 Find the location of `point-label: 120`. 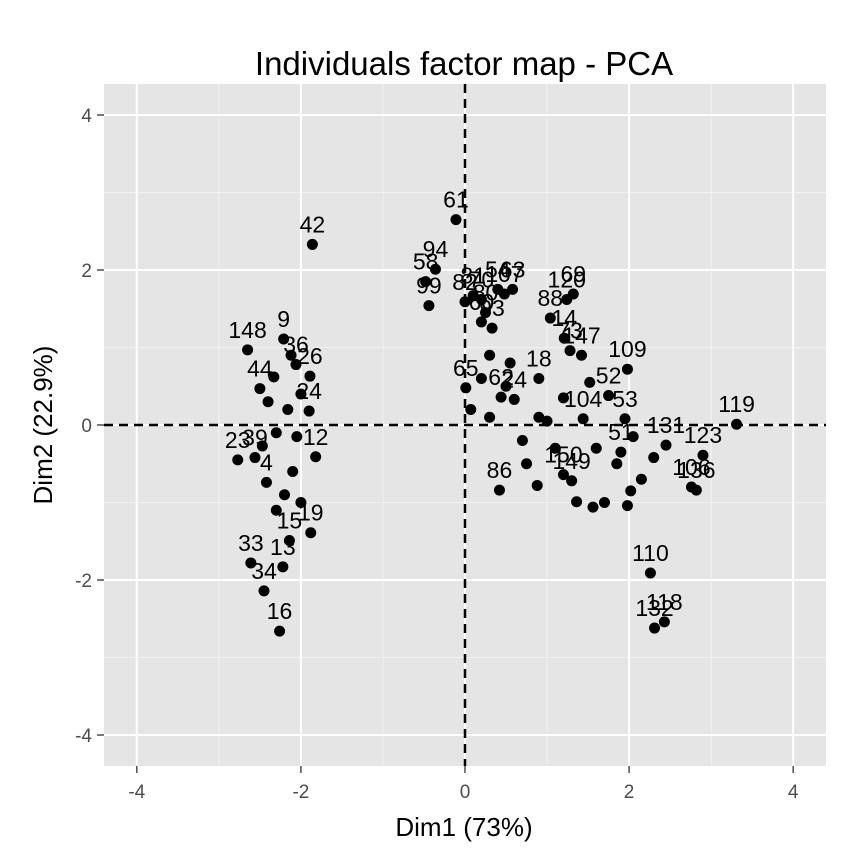

point-label: 120 is located at coordinates (567, 279).